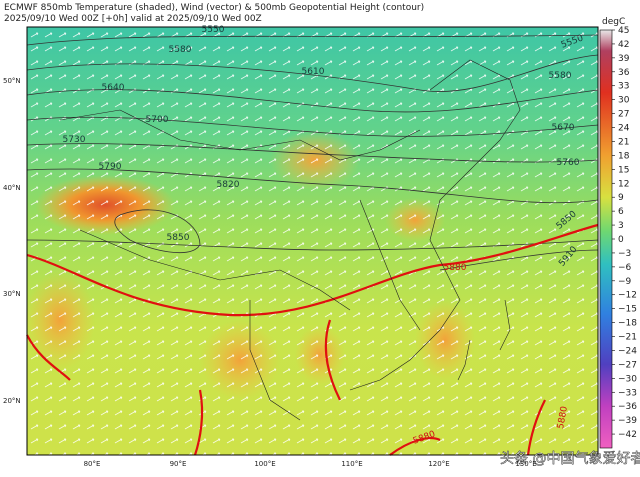 The height and width of the screenshot is (477, 640). Describe the element at coordinates (264, 464) in the screenshot. I see `longitude-label: 100°E` at that location.